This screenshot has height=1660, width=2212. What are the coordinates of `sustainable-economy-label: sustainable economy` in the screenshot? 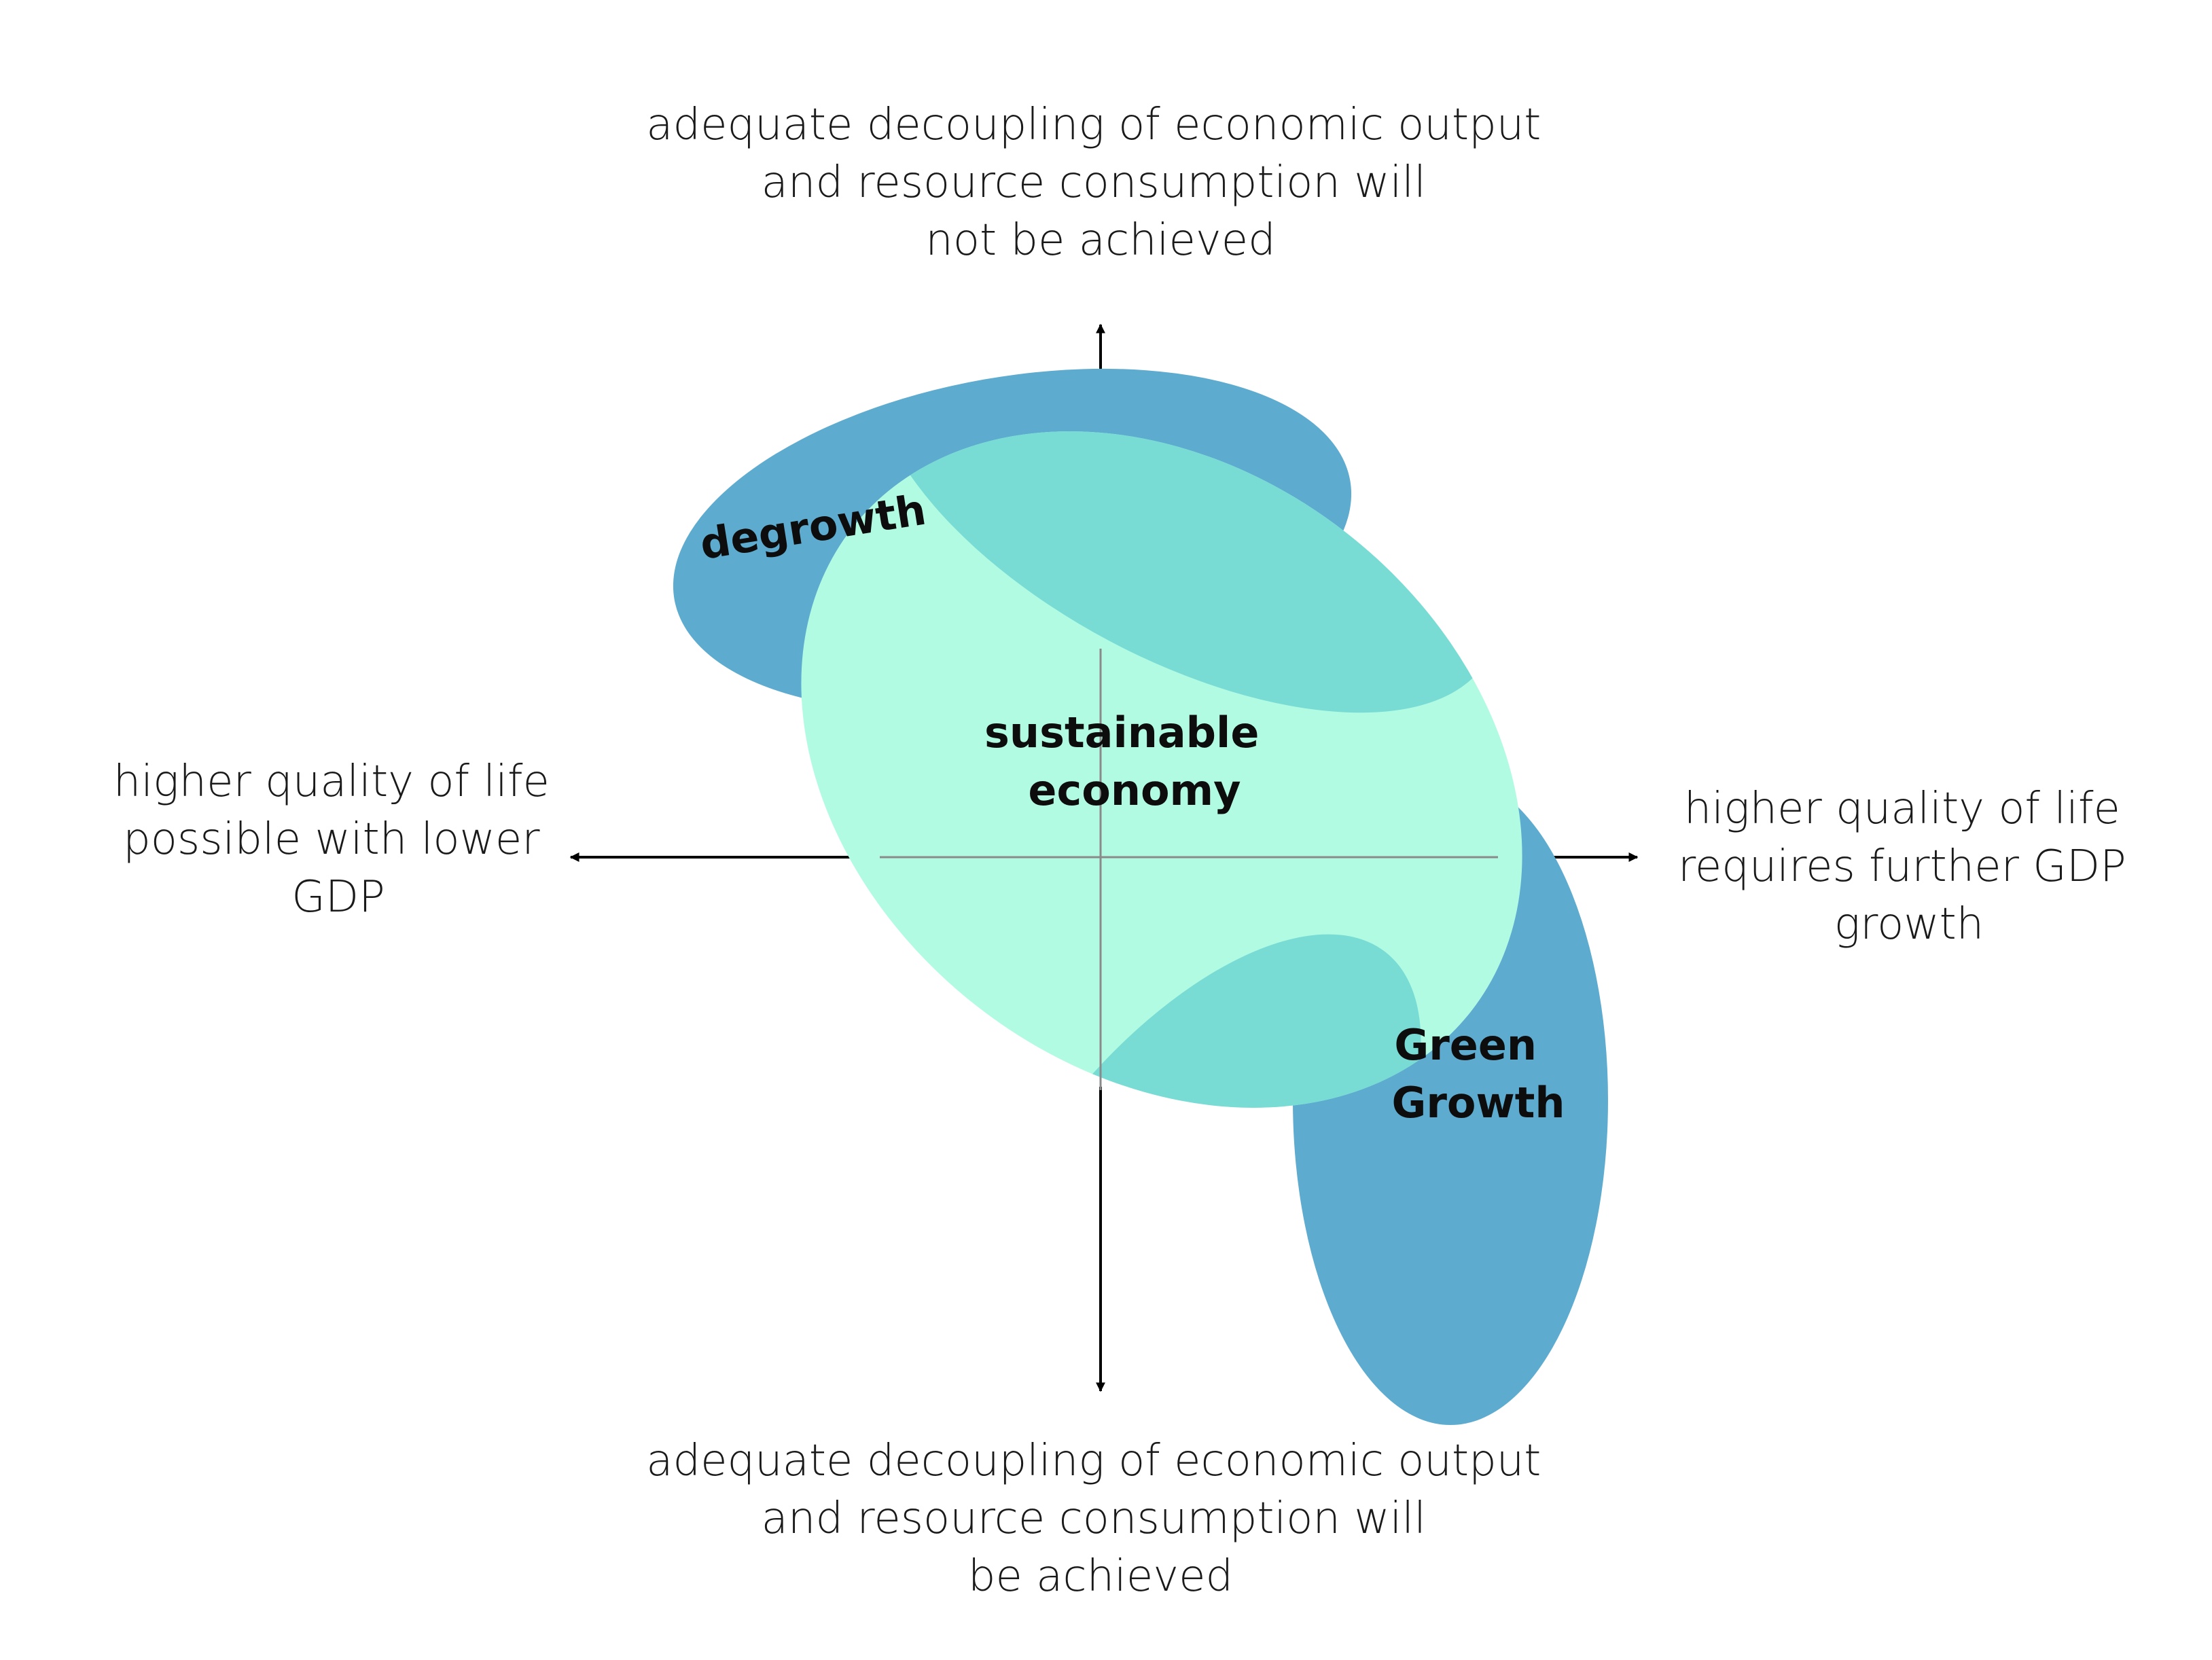 It's located at (1129, 761).